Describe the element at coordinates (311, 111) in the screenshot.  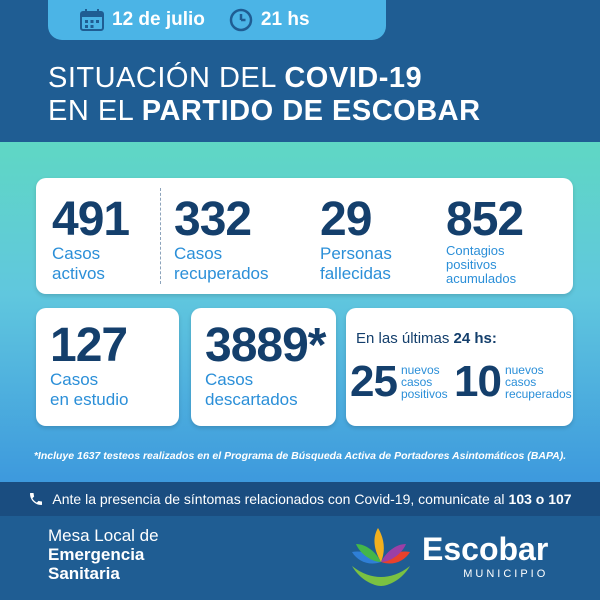
I see `title-line2-bold: PARTIDO DE ESCOBAR` at that location.